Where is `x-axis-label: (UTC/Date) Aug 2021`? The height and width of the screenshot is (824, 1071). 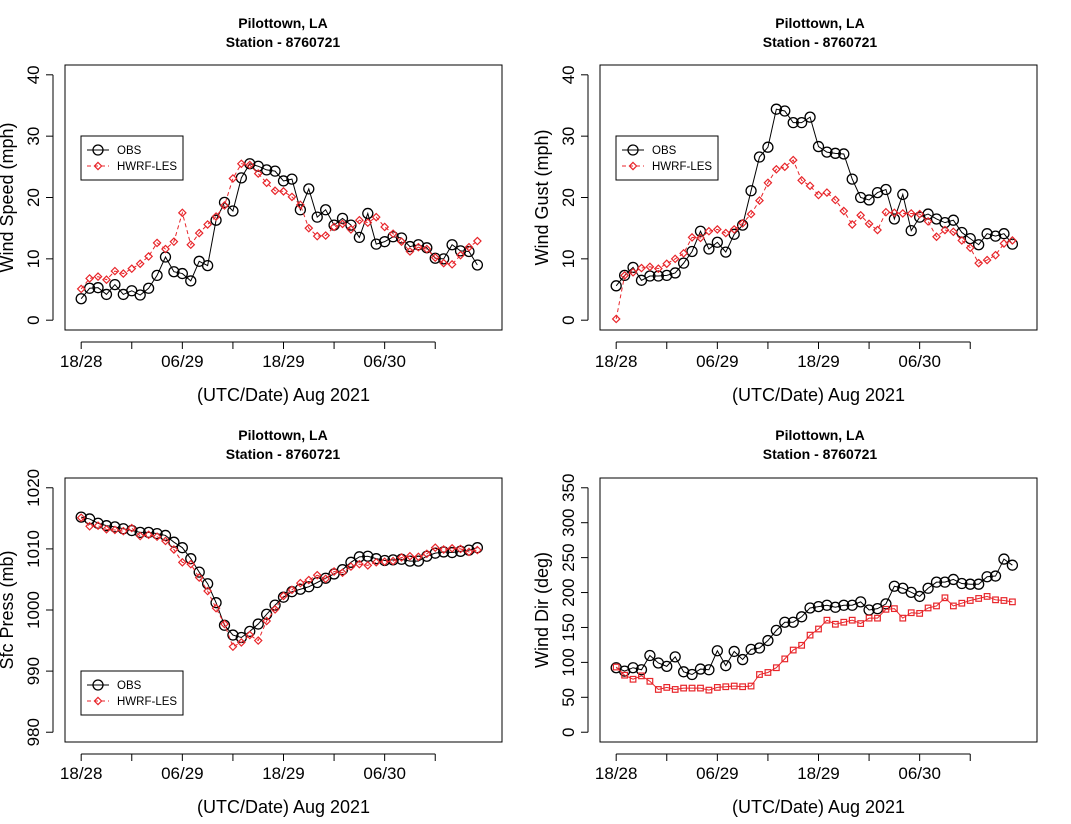
x-axis-label: (UTC/Date) Aug 2021 is located at coordinates (818, 807).